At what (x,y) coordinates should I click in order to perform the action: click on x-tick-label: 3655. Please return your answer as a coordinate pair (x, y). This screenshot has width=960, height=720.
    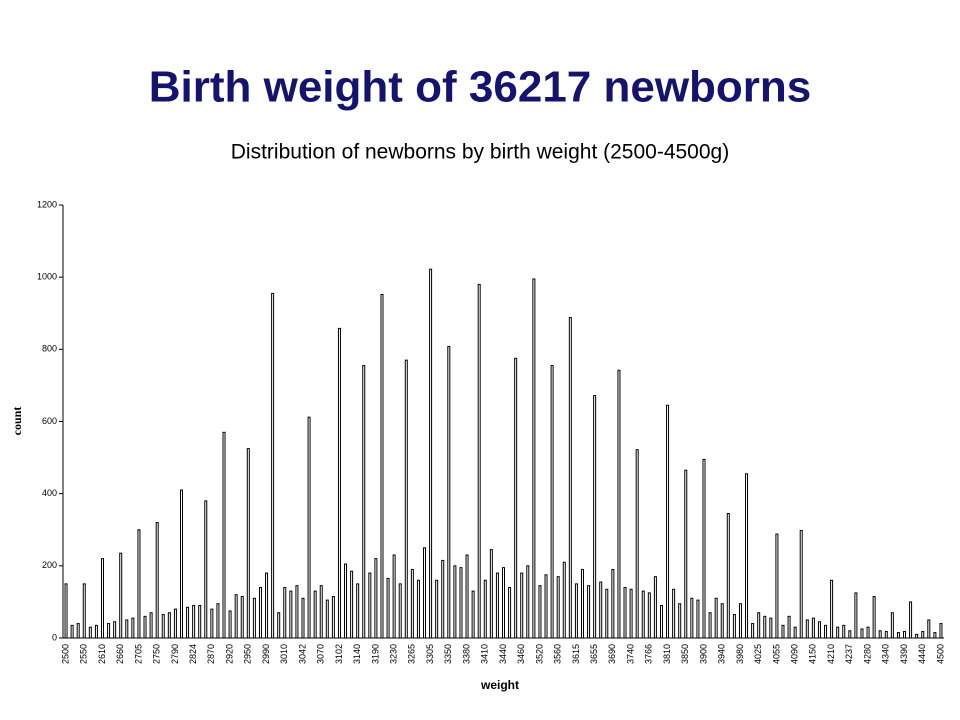
    Looking at the image, I should click on (594, 654).